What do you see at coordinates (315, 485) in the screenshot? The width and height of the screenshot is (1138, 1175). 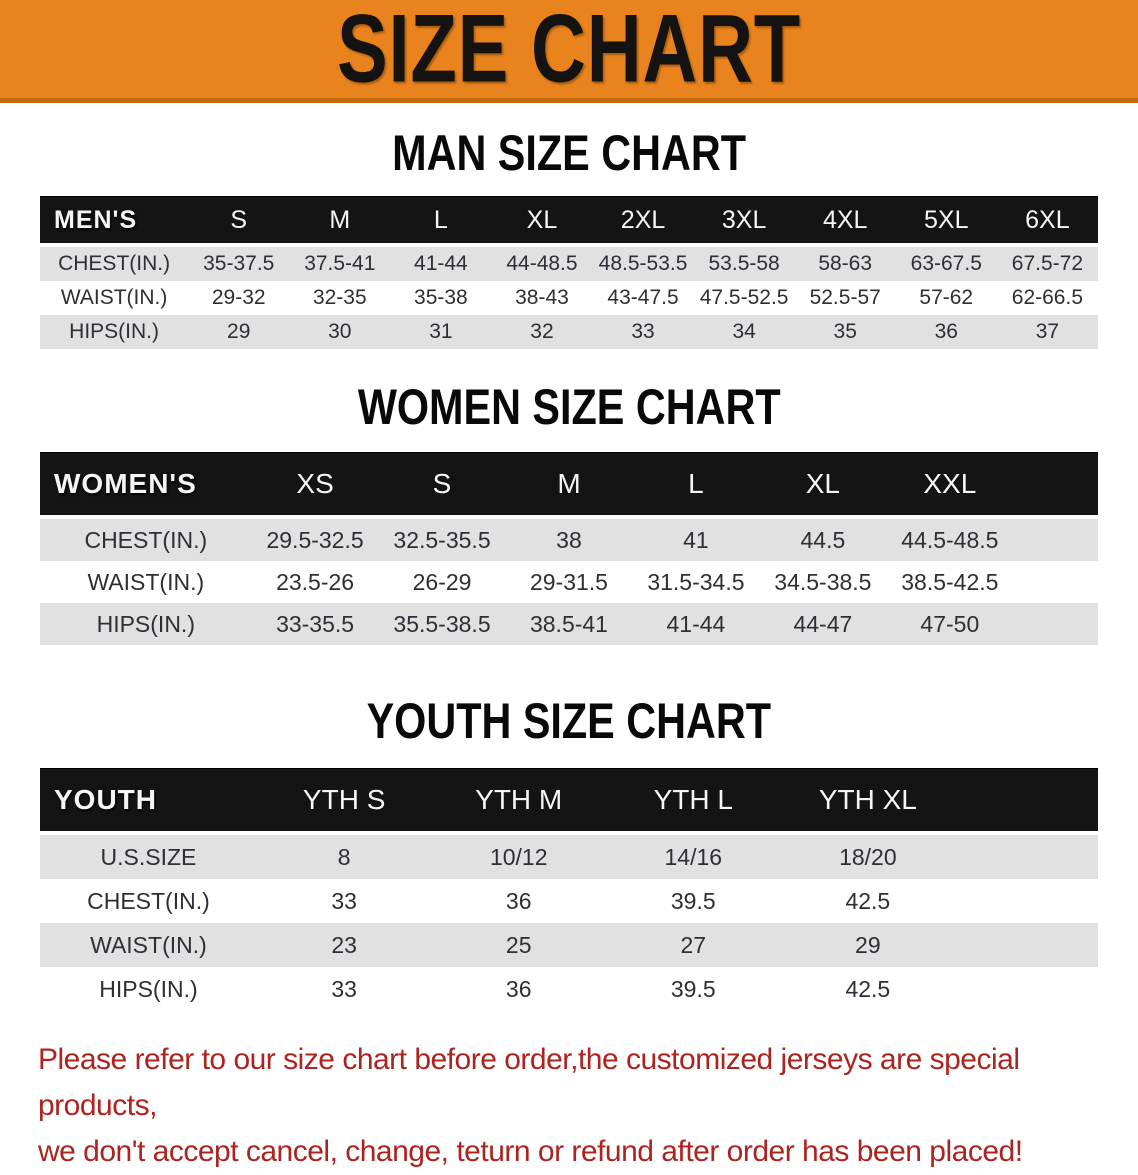 I see `size-header-cell: XS` at bounding box center [315, 485].